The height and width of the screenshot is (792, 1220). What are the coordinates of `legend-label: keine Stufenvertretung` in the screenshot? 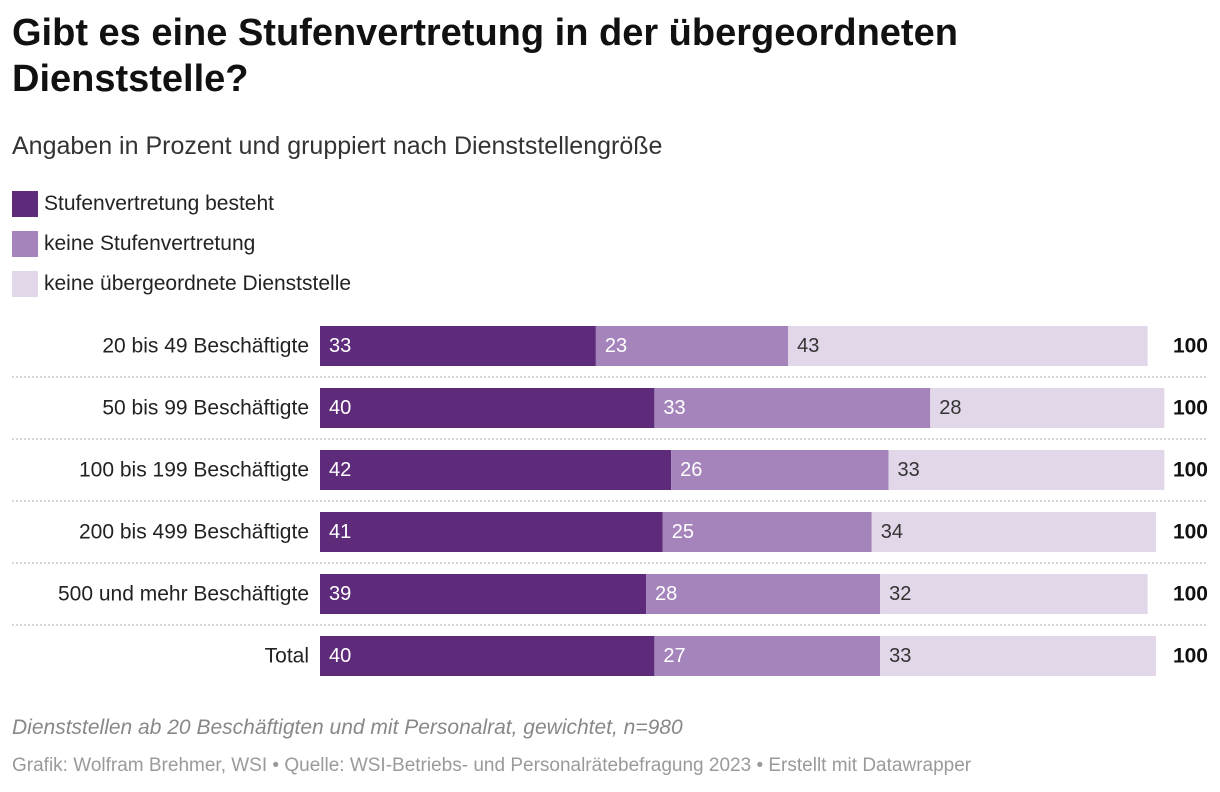 It's located at (150, 243).